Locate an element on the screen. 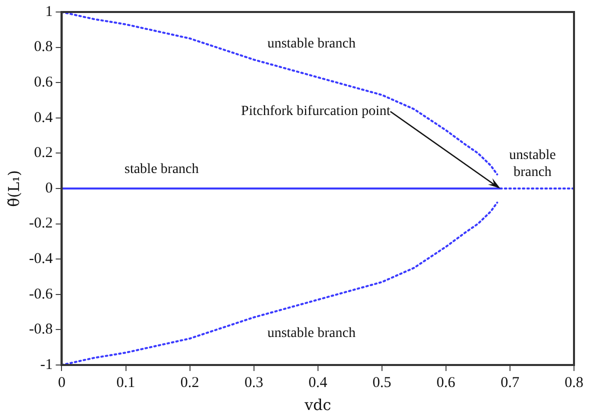  y-tick-label: -0.4 is located at coordinates (41, 259).